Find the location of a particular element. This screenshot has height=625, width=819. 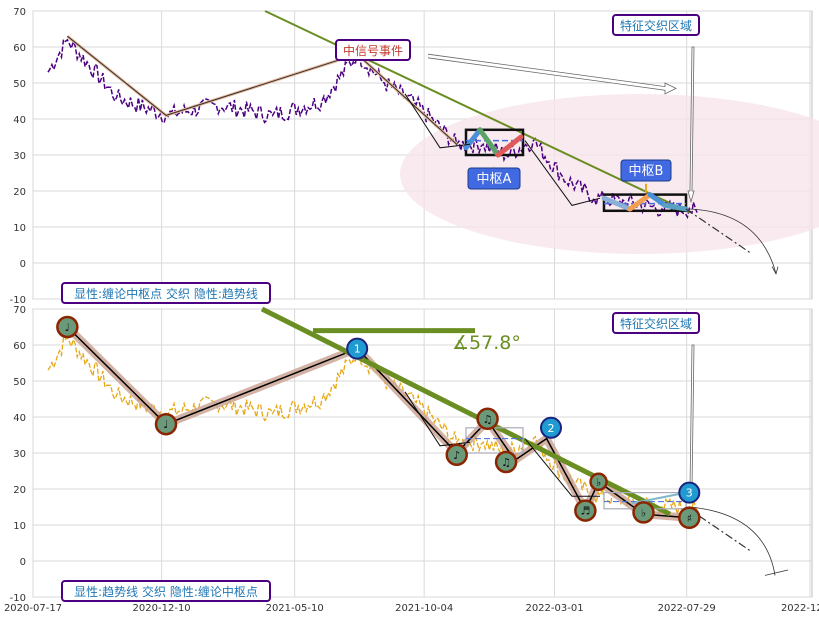

bottom-projection is located at coordinates (719, 529).